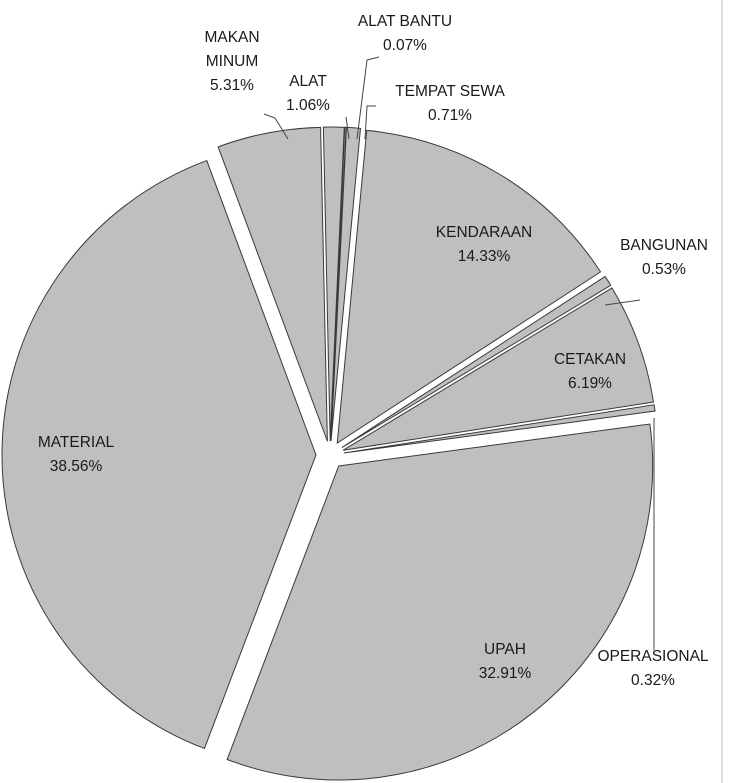 This screenshot has height=783, width=741. What do you see at coordinates (231, 61) in the screenshot?
I see `slice-label-makan-minum: MAKAN MINUM 5.31%` at bounding box center [231, 61].